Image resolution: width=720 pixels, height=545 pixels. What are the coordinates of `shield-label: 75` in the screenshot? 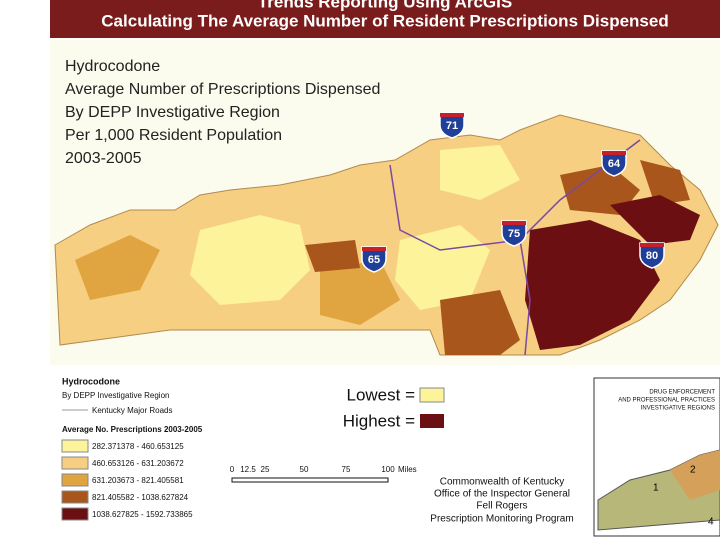 It's located at (514, 234).